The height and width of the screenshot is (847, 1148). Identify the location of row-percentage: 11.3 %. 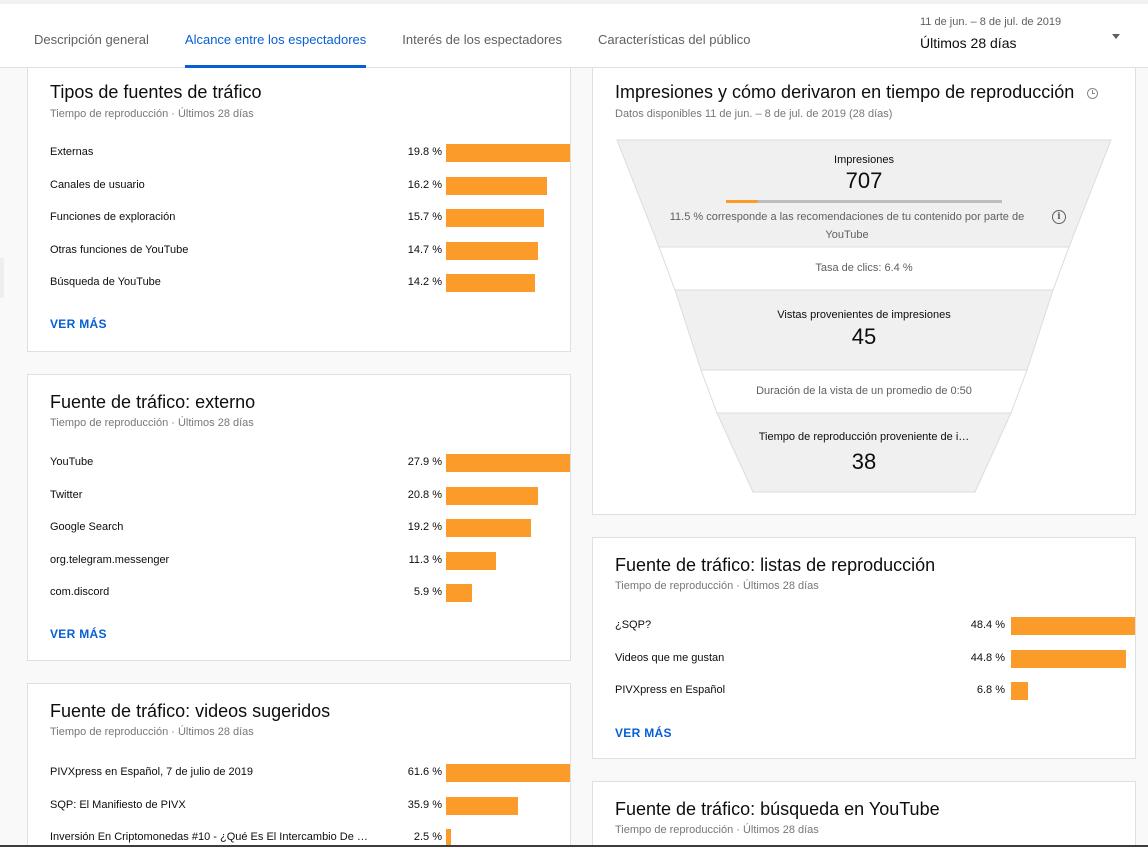
(425, 559).